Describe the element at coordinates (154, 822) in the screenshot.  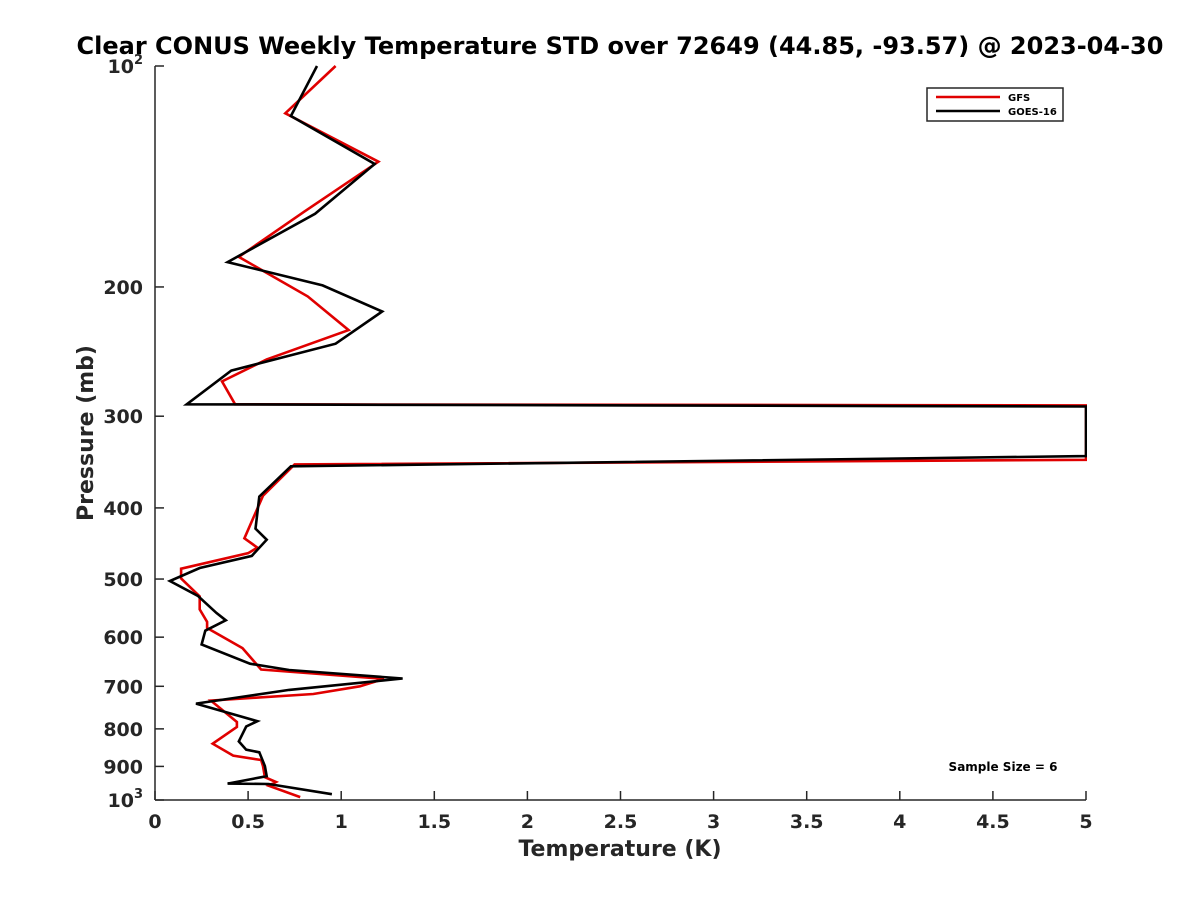
I see `x-tick-label: 0` at that location.